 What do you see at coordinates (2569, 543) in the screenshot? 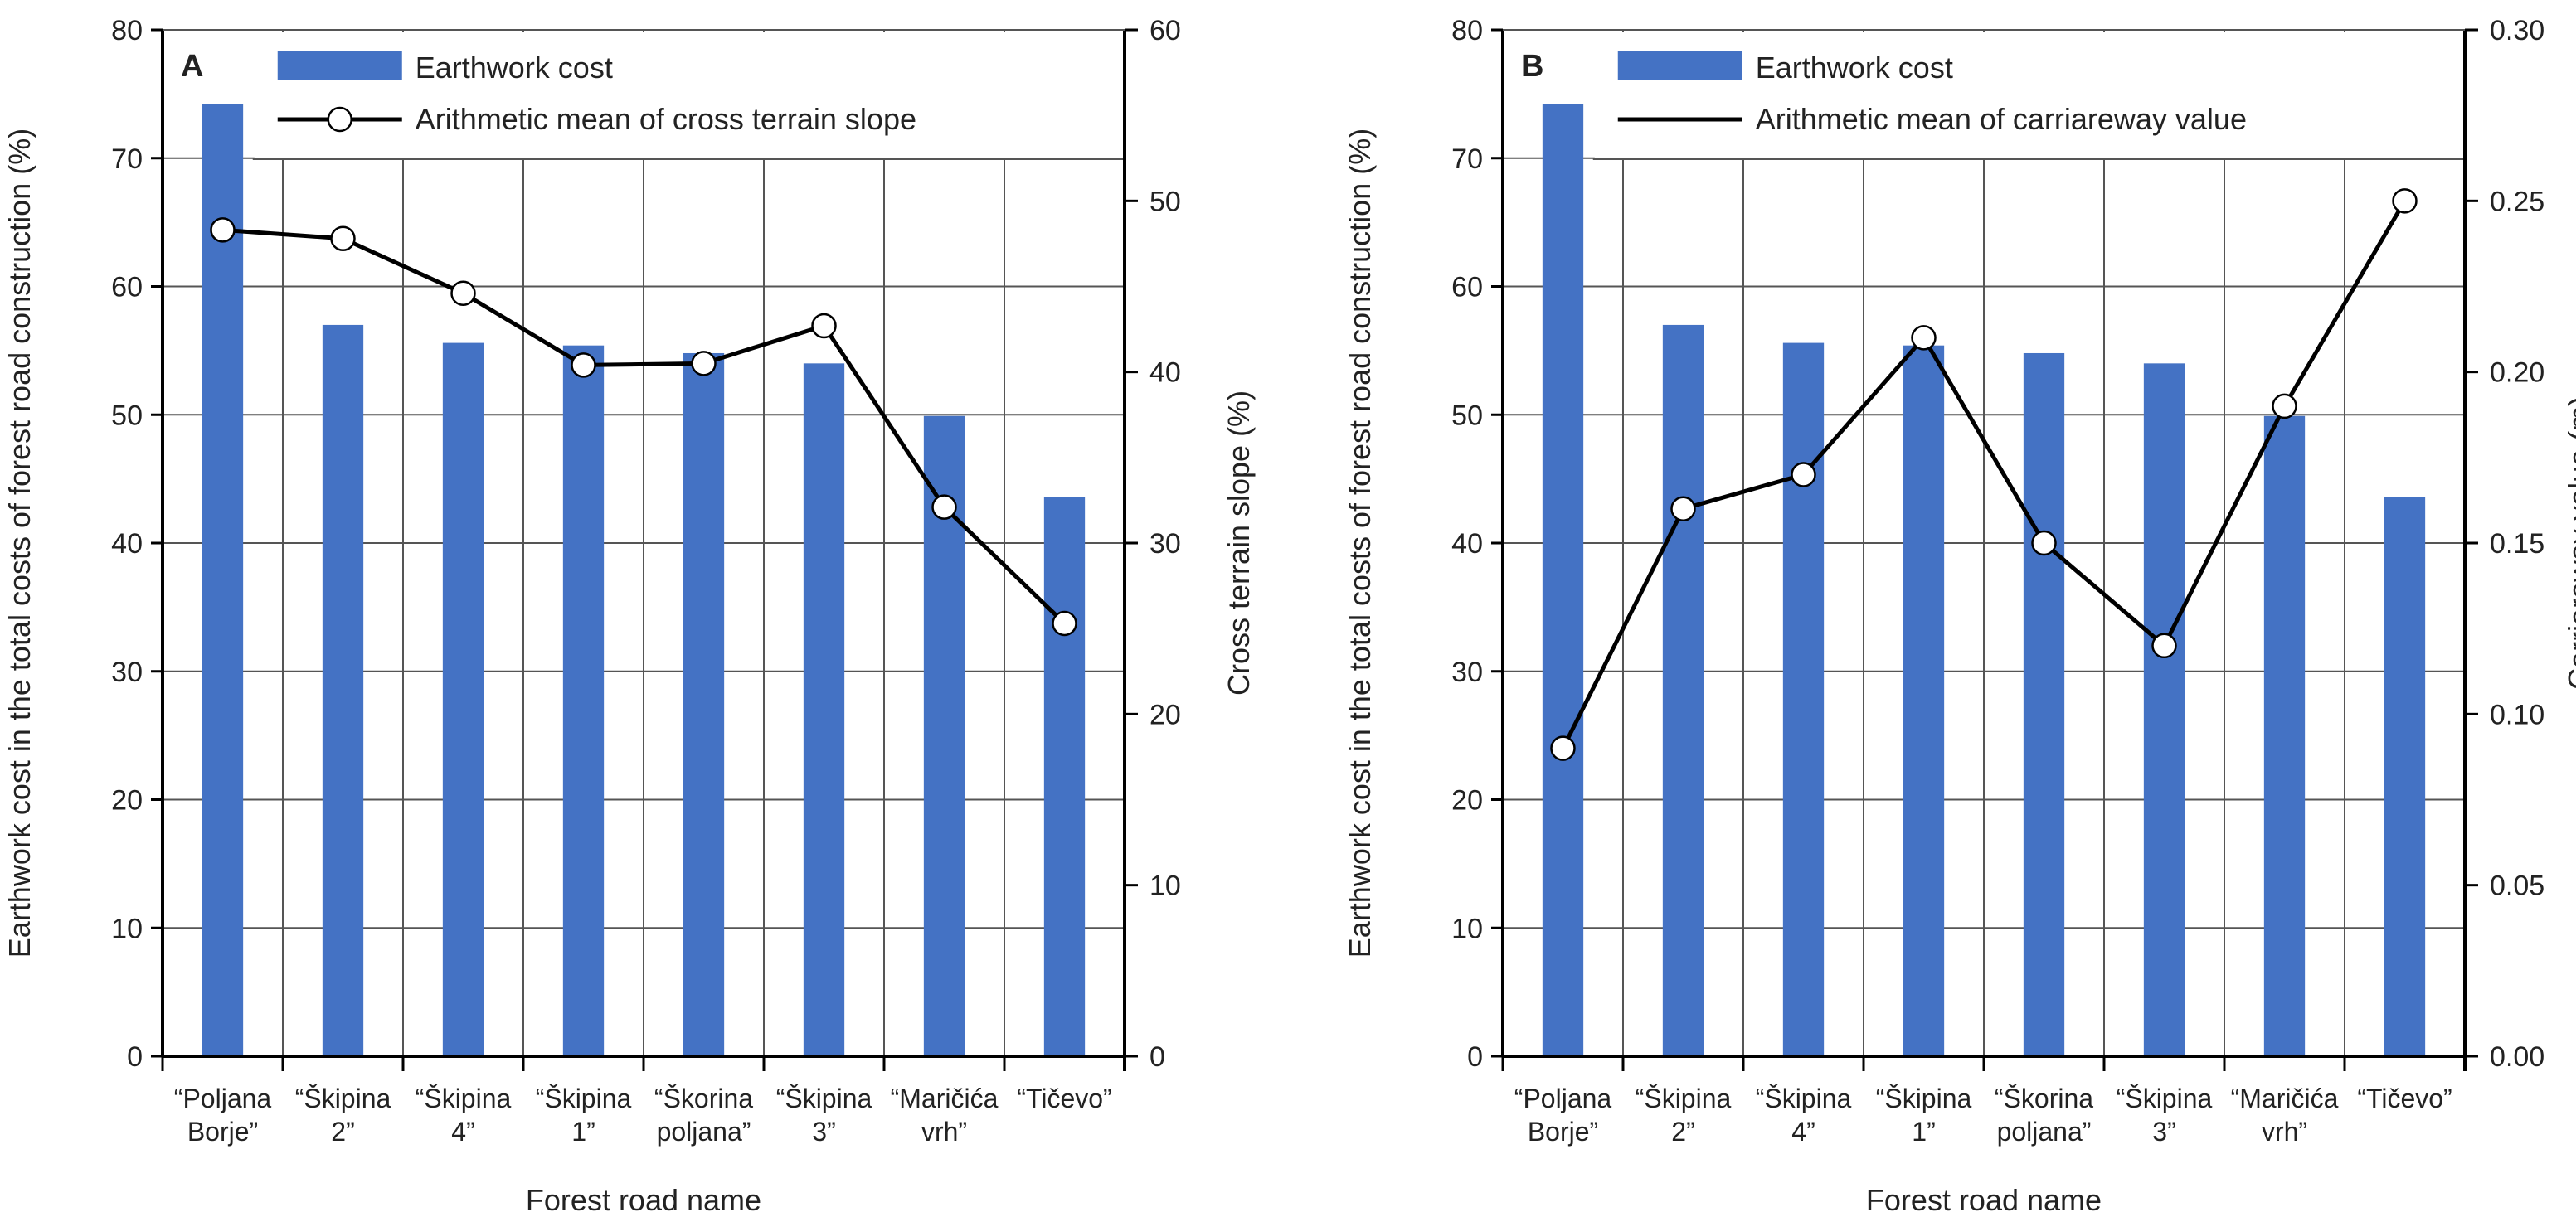
I see `y2-axis-title: Carriareway value (m)` at bounding box center [2569, 543].